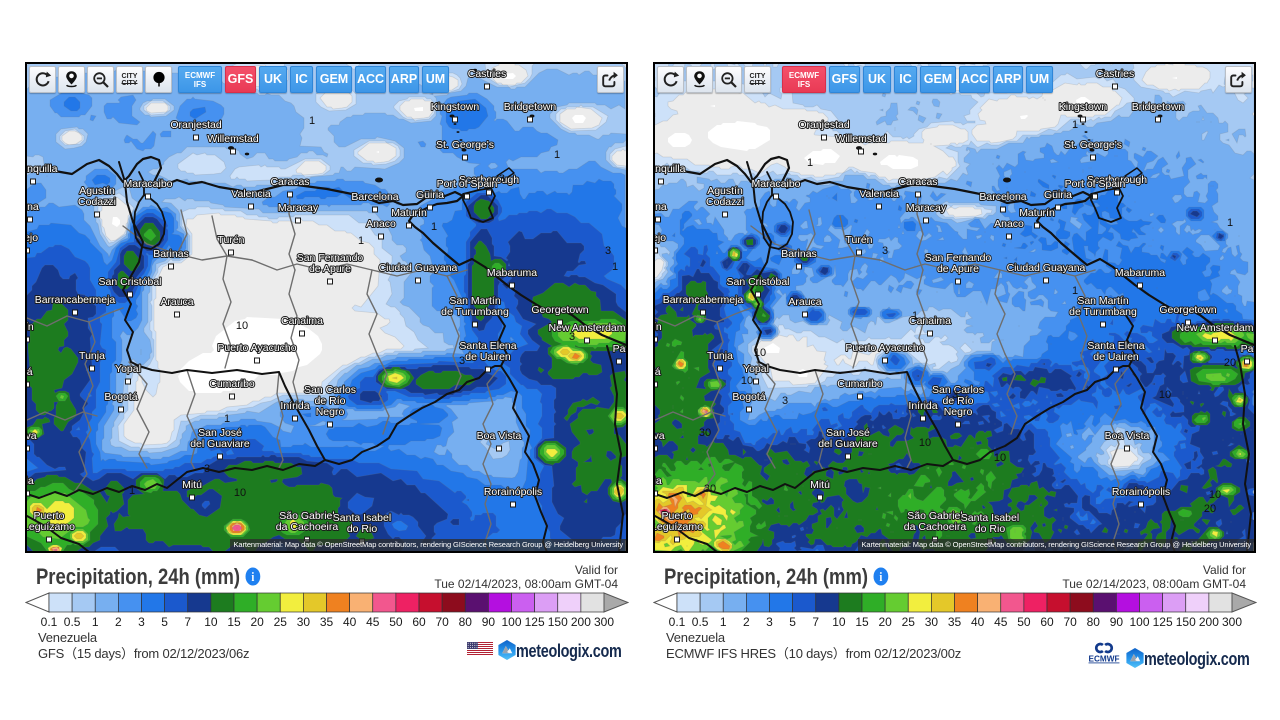  I want to click on svg-text: Güiria, so click(430, 195).